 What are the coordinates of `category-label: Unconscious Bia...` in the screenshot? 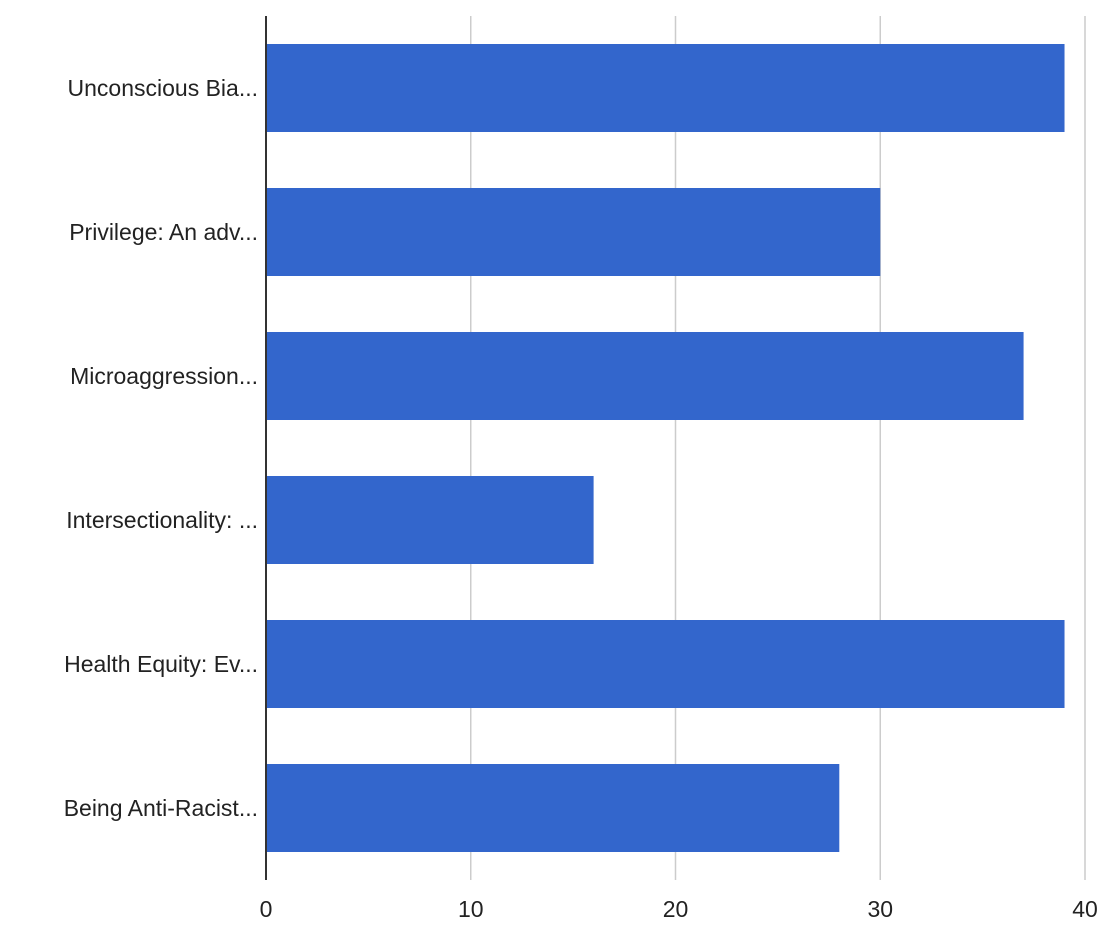 It's located at (163, 88).